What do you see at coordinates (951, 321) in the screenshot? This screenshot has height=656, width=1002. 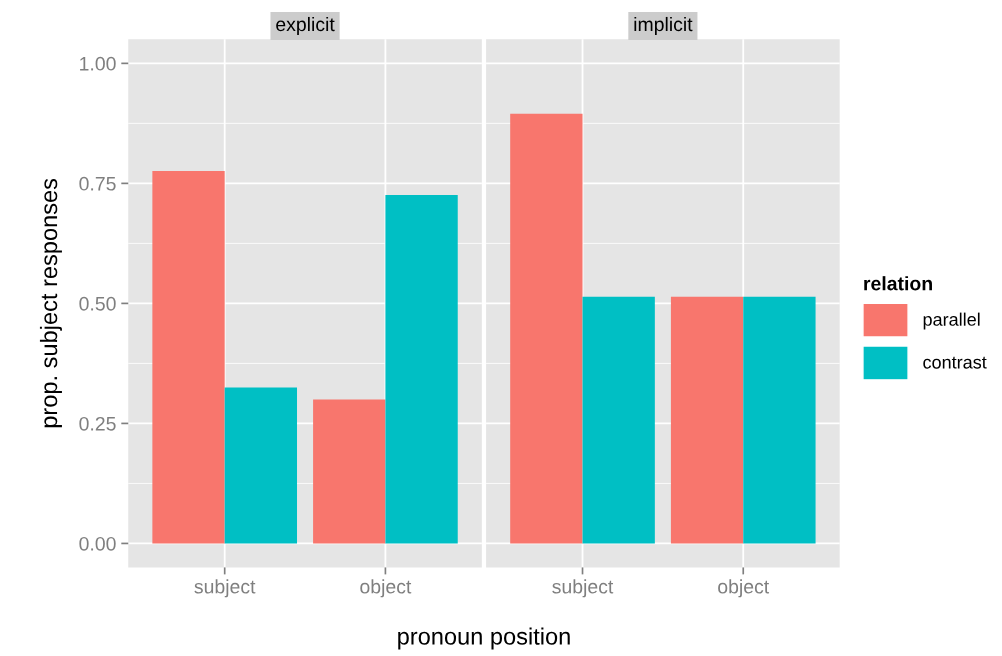 I see `legend-label: parallel` at bounding box center [951, 321].